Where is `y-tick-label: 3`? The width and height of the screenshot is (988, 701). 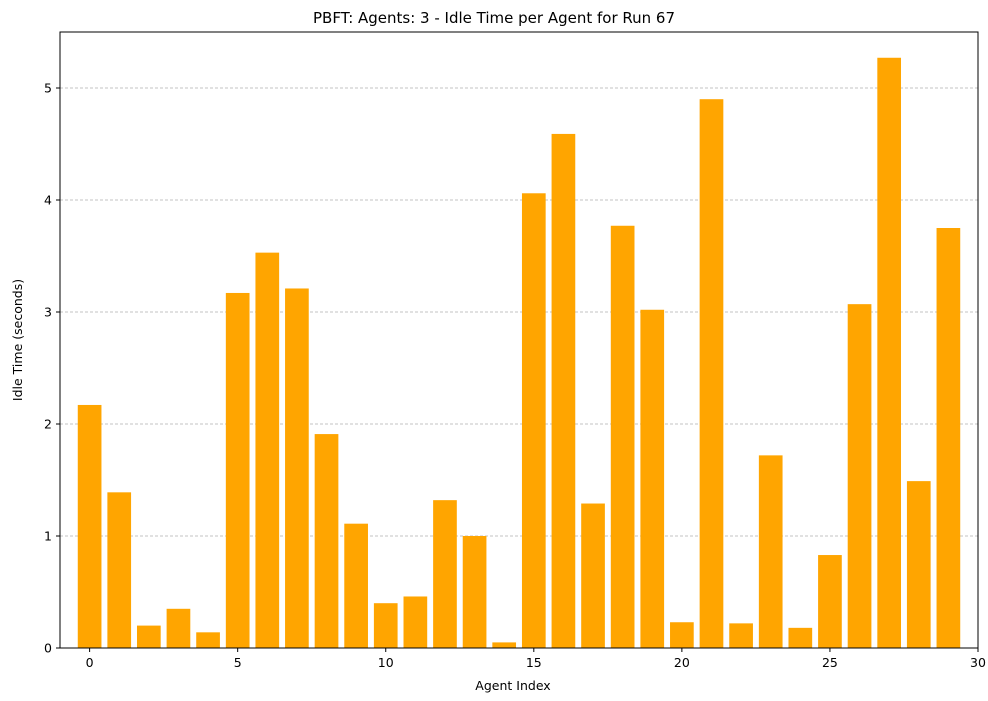 y-tick-label: 3 is located at coordinates (48, 312).